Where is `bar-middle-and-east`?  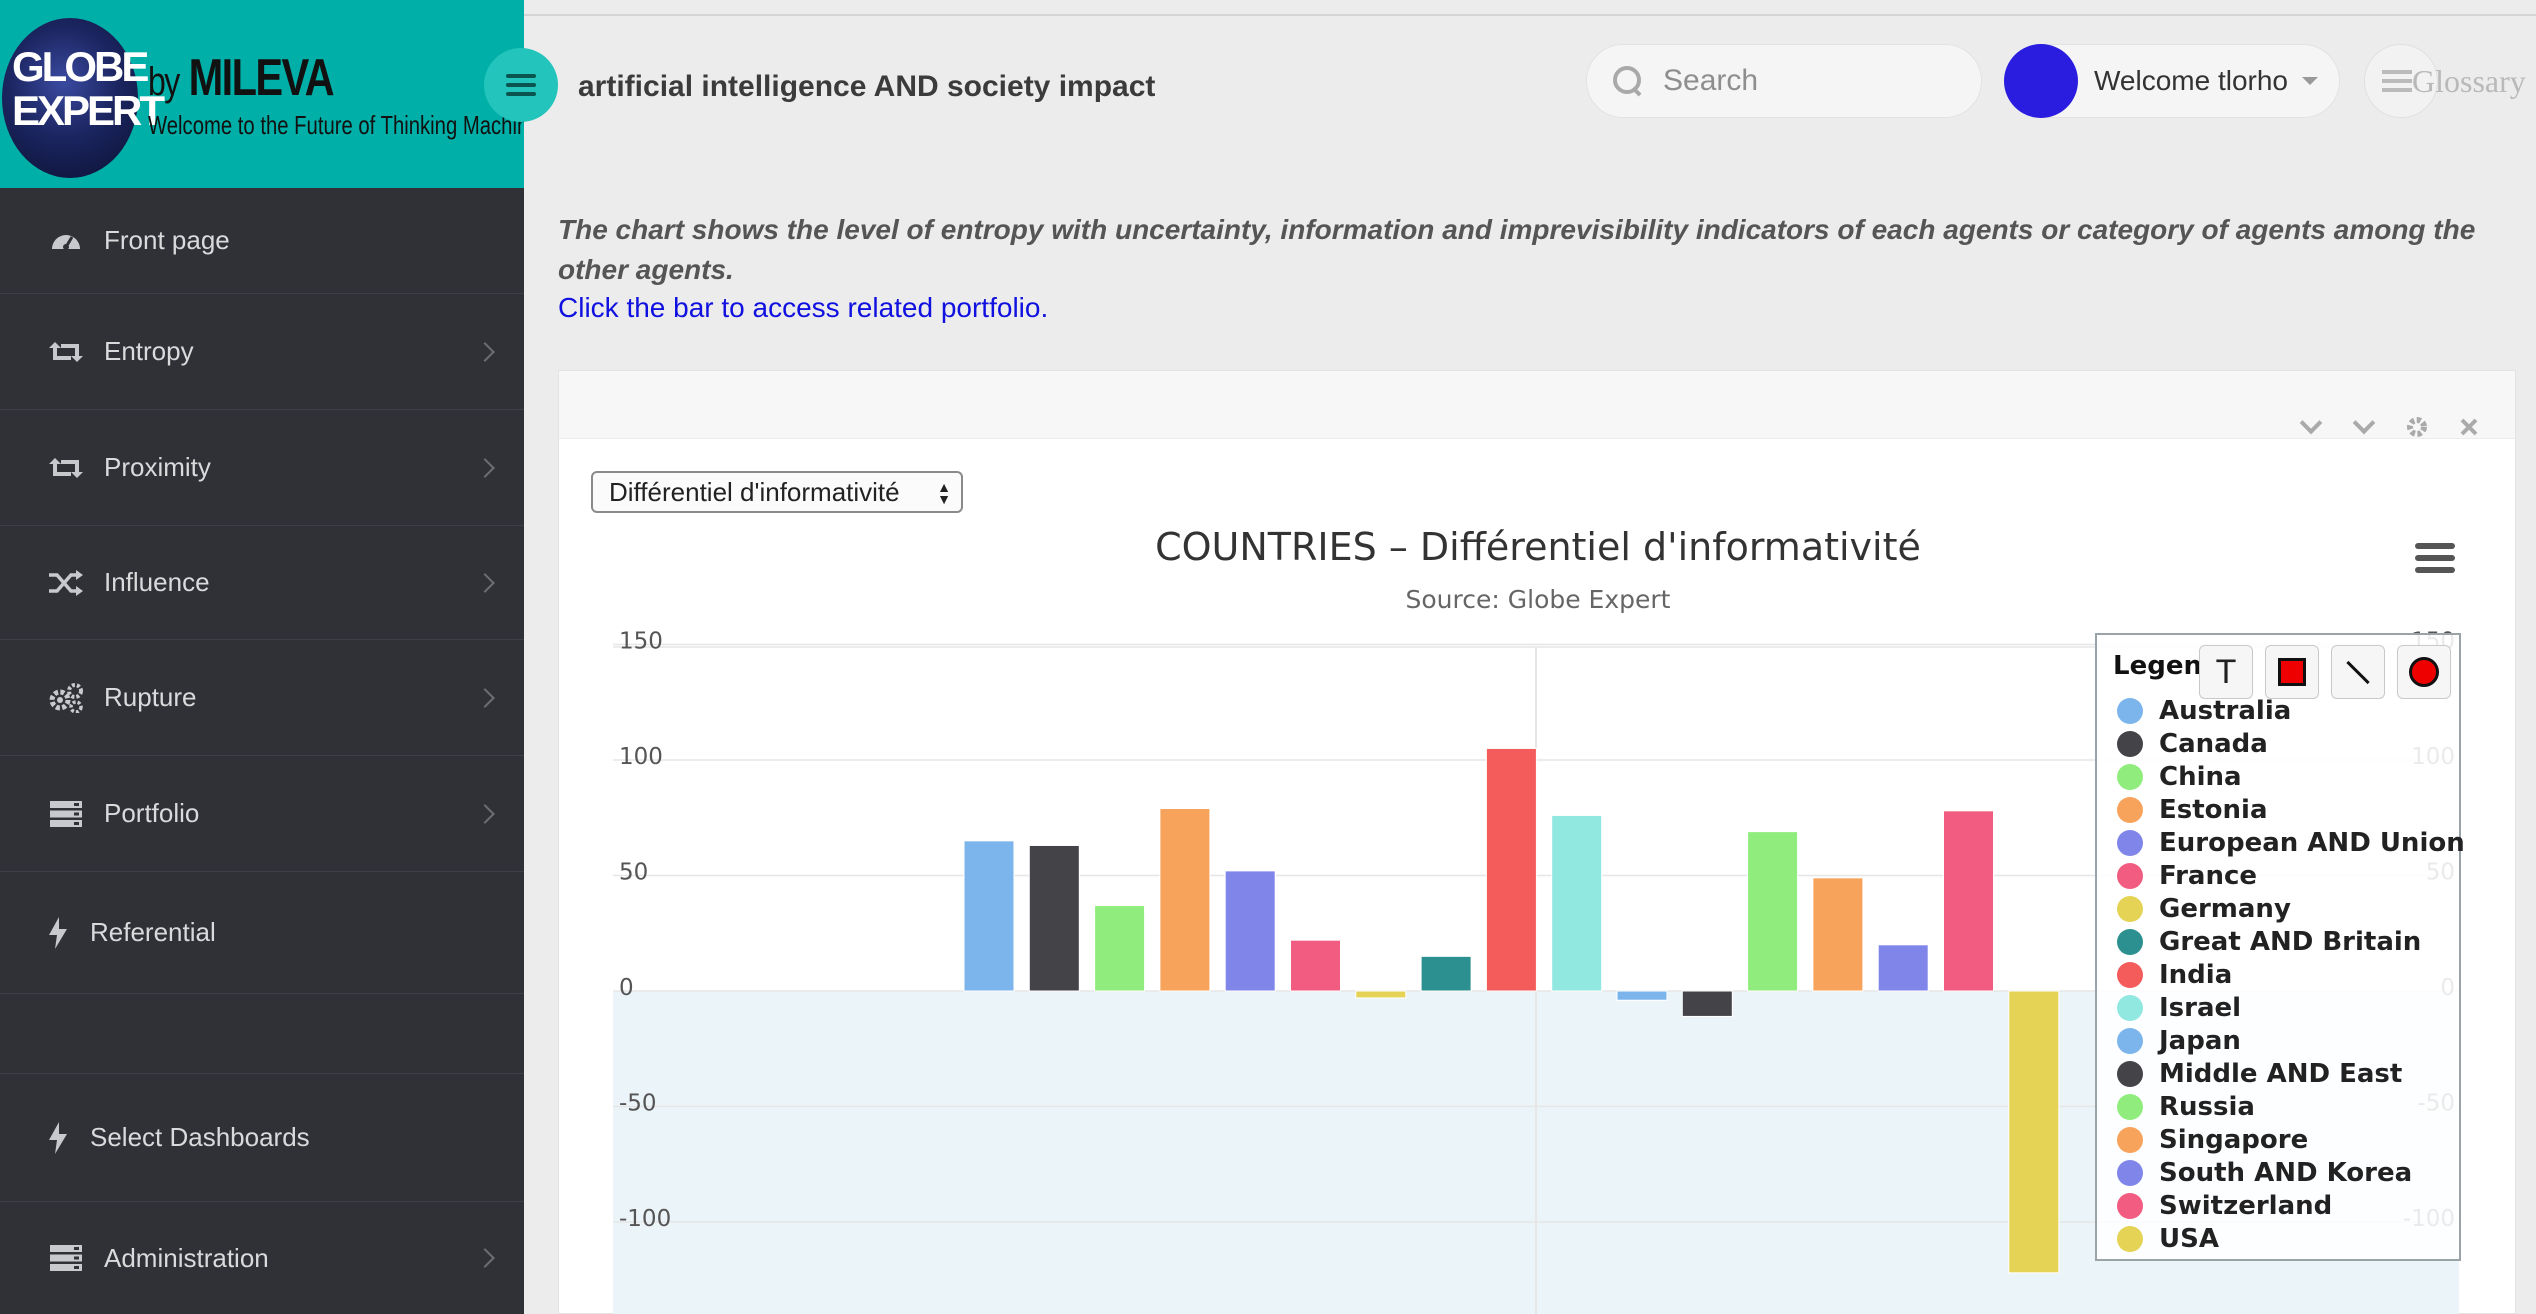
bar-middle-and-east is located at coordinates (1707, 1003).